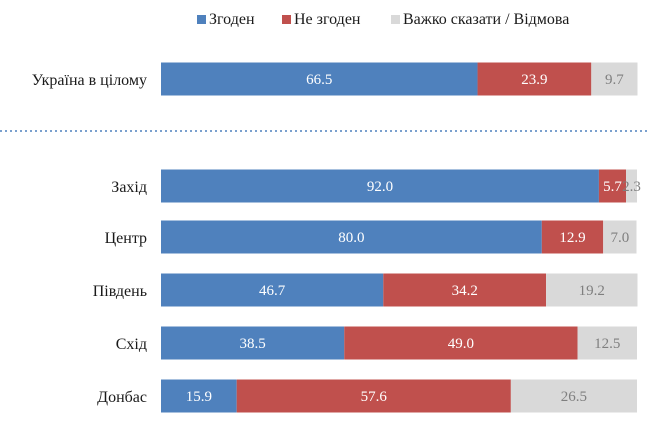  What do you see at coordinates (232, 19) in the screenshot?
I see `legend-label-1: Згоден` at bounding box center [232, 19].